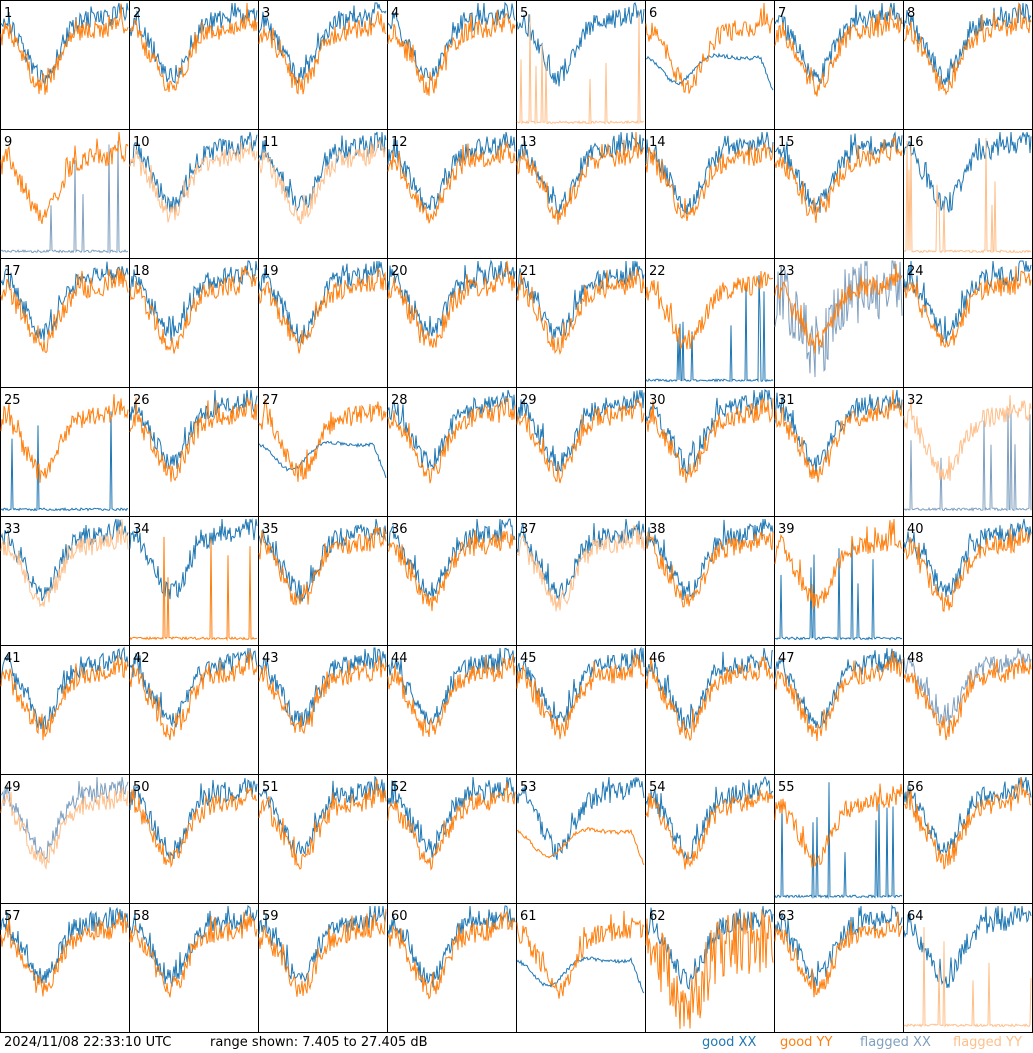 The width and height of the screenshot is (1033, 1053). Describe the element at coordinates (839, 65) in the screenshot. I see `panel-7: 7` at that location.